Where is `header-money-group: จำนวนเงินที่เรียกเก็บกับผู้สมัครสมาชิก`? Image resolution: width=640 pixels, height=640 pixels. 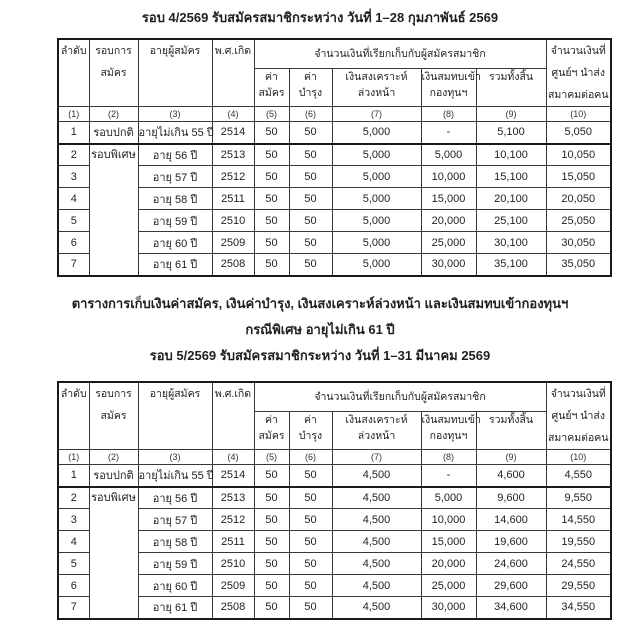 header-money-group: จำนวนเงินที่เรียกเก็บกับผู้สมัครสมาชิก is located at coordinates (400, 396).